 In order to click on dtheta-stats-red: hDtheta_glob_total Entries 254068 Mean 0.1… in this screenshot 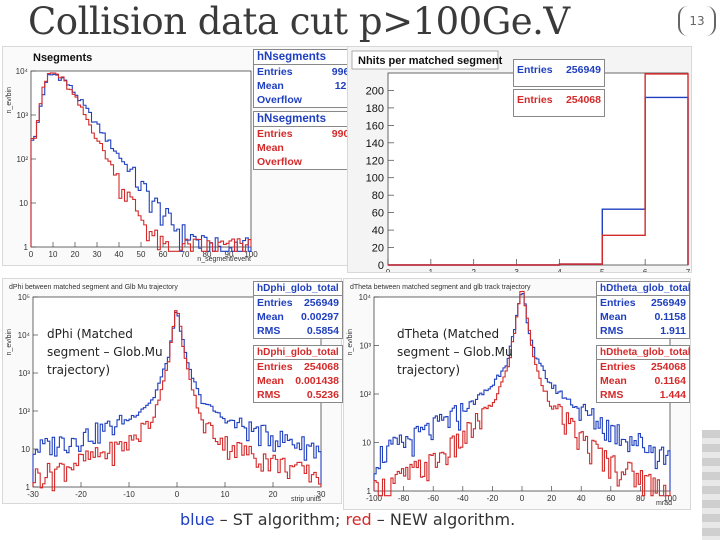, I will do `click(643, 374)`.